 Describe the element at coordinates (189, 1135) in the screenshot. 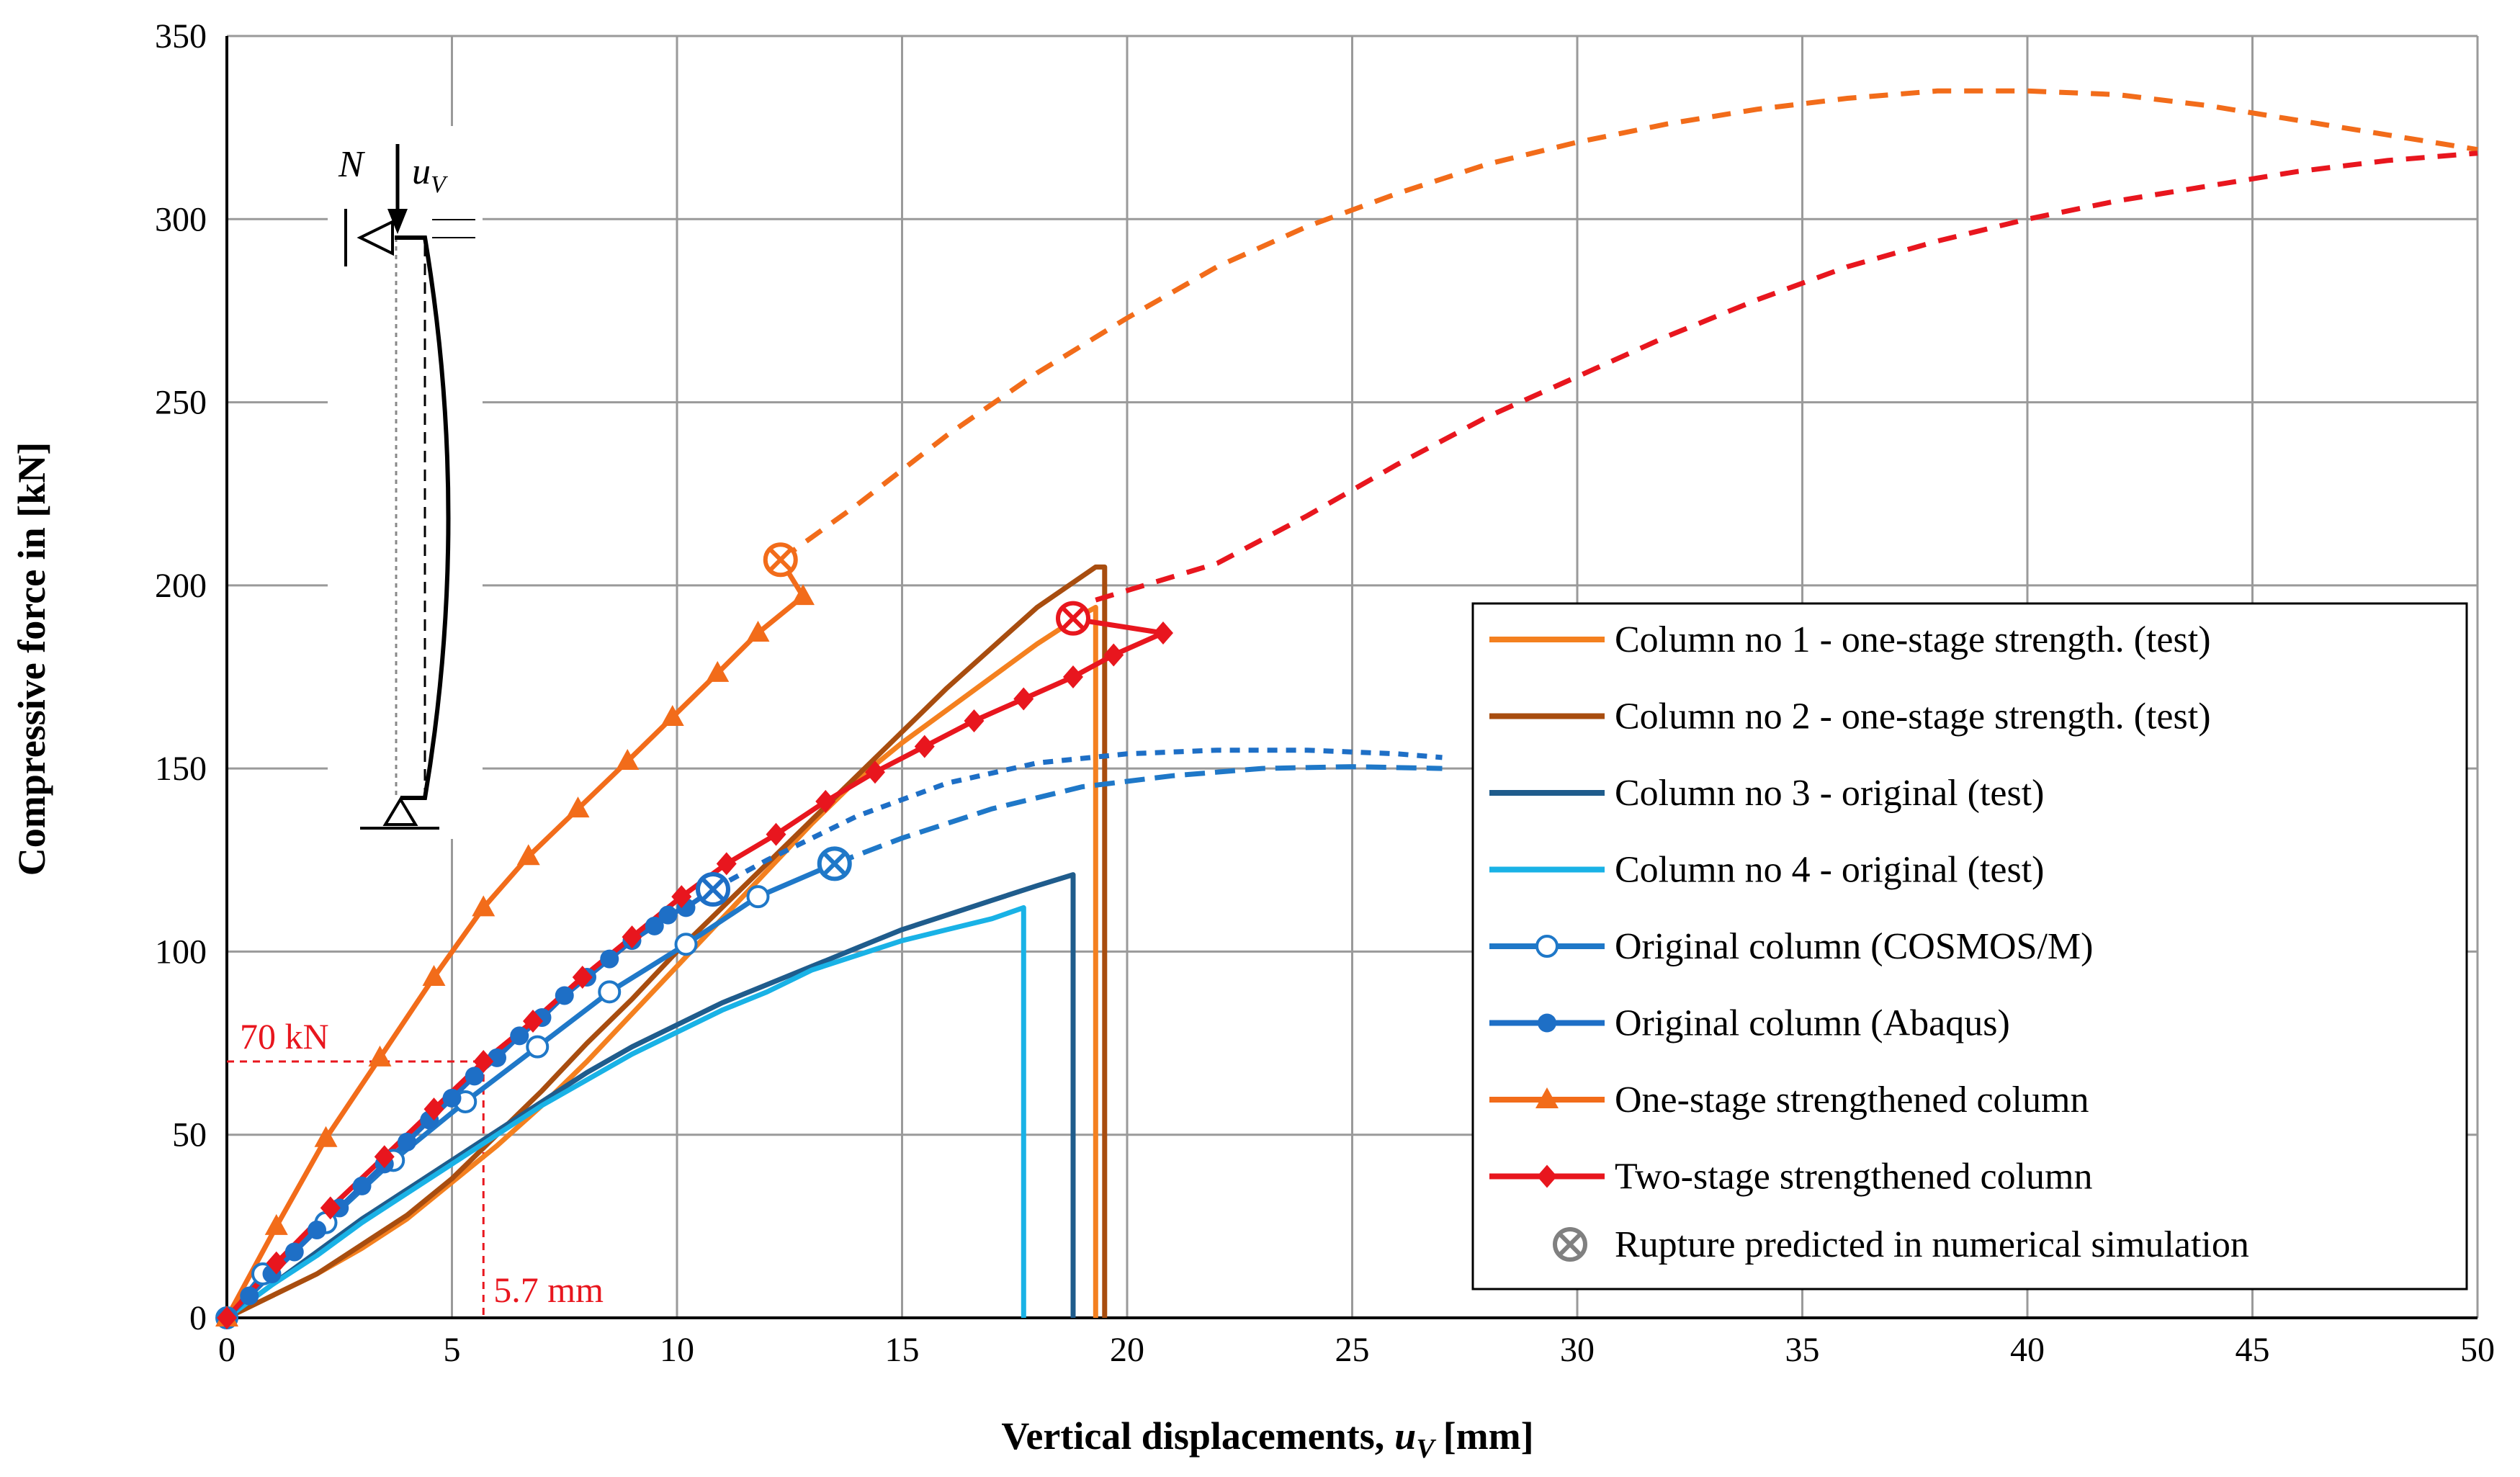

I see `y-tick-label: 50` at that location.